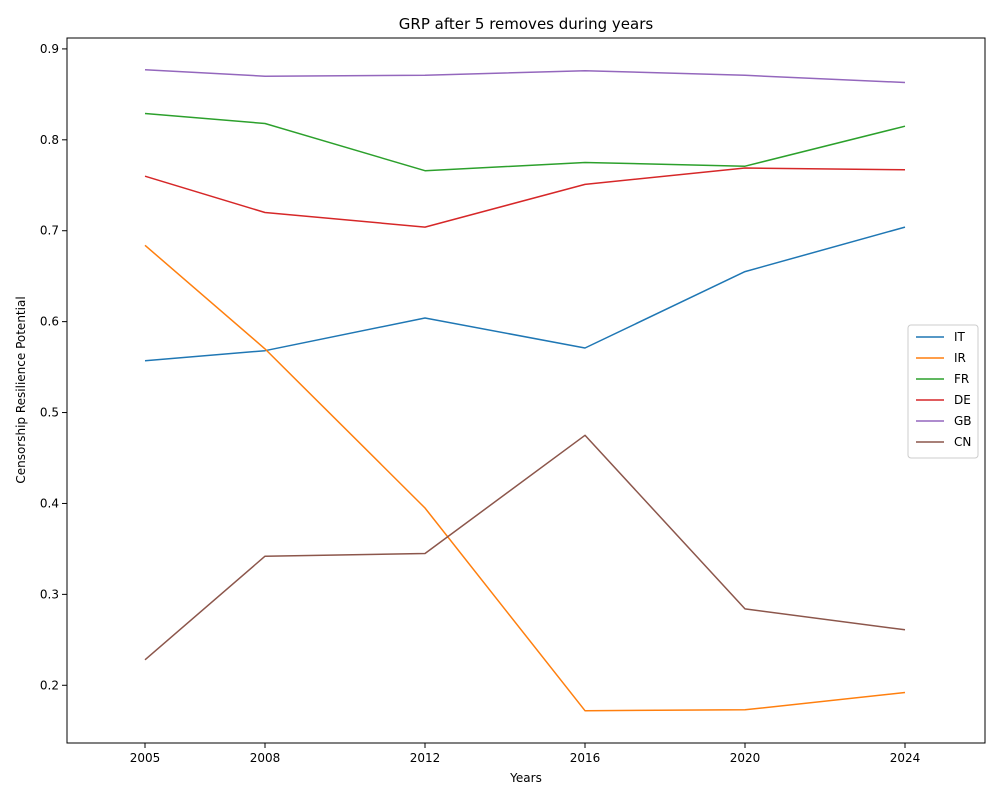  Describe the element at coordinates (585, 758) in the screenshot. I see `x-tick-label: 2016` at that location.